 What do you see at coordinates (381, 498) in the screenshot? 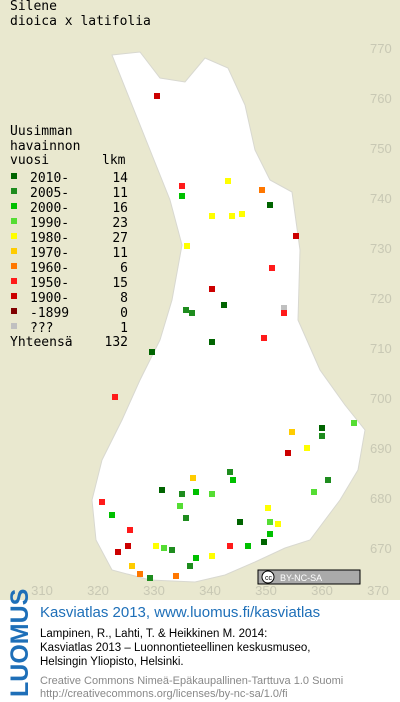
I see `y-grid-label: 680` at bounding box center [381, 498].